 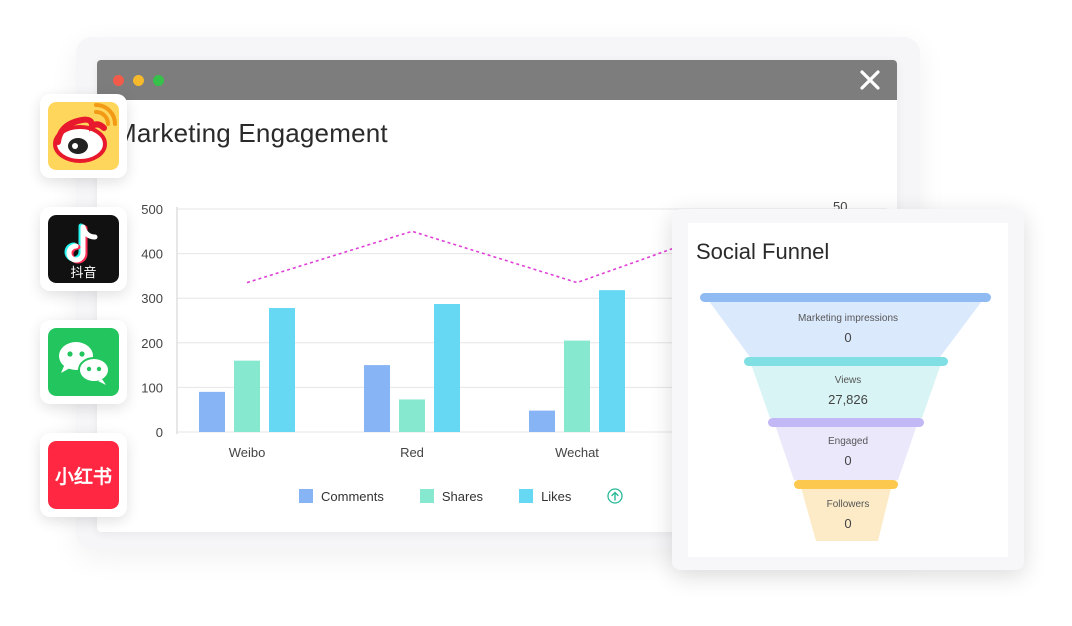 I want to click on xiaohongshu-icon: 小红书, so click(x=83, y=475).